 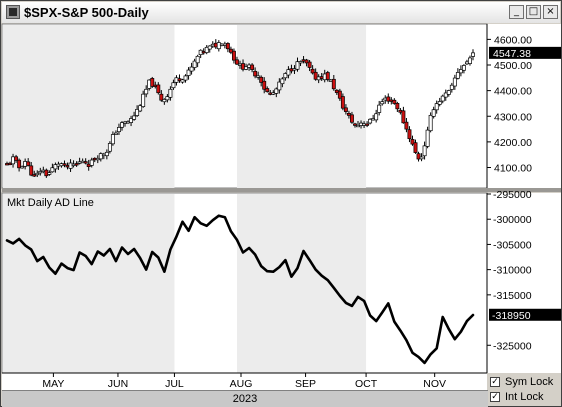 I want to click on window-title: $SPX-S&P 500-Daily, so click(x=86, y=12).